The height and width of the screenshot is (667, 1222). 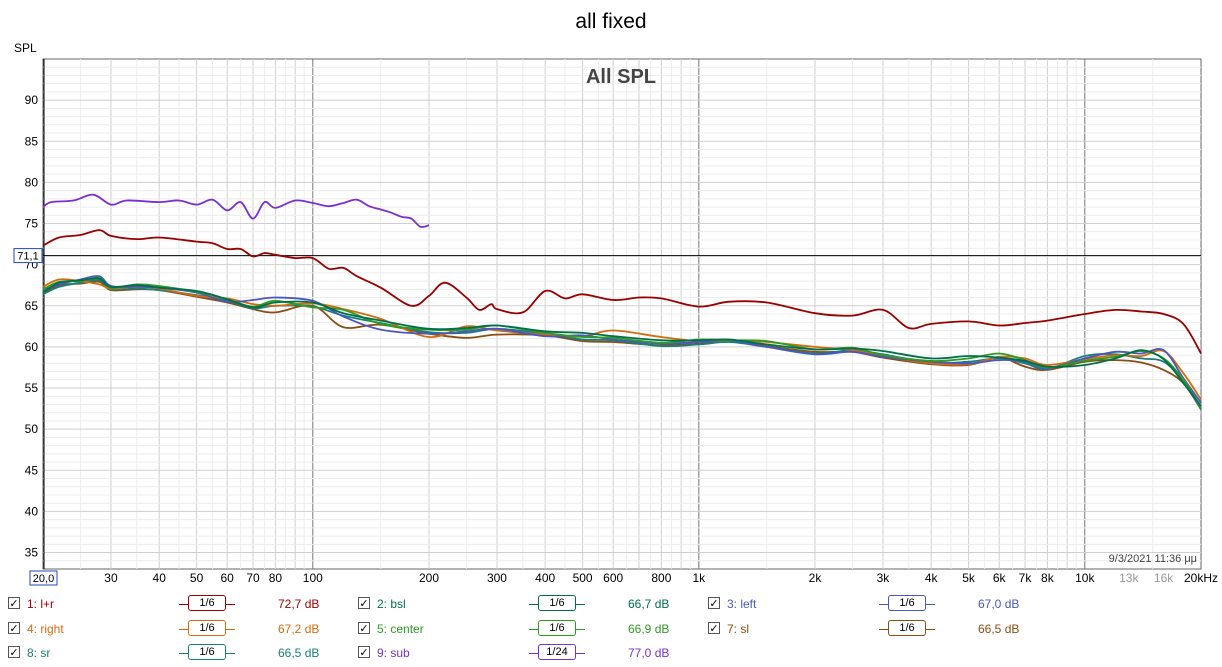 What do you see at coordinates (111, 578) in the screenshot?
I see `x-tick-label: 30` at bounding box center [111, 578].